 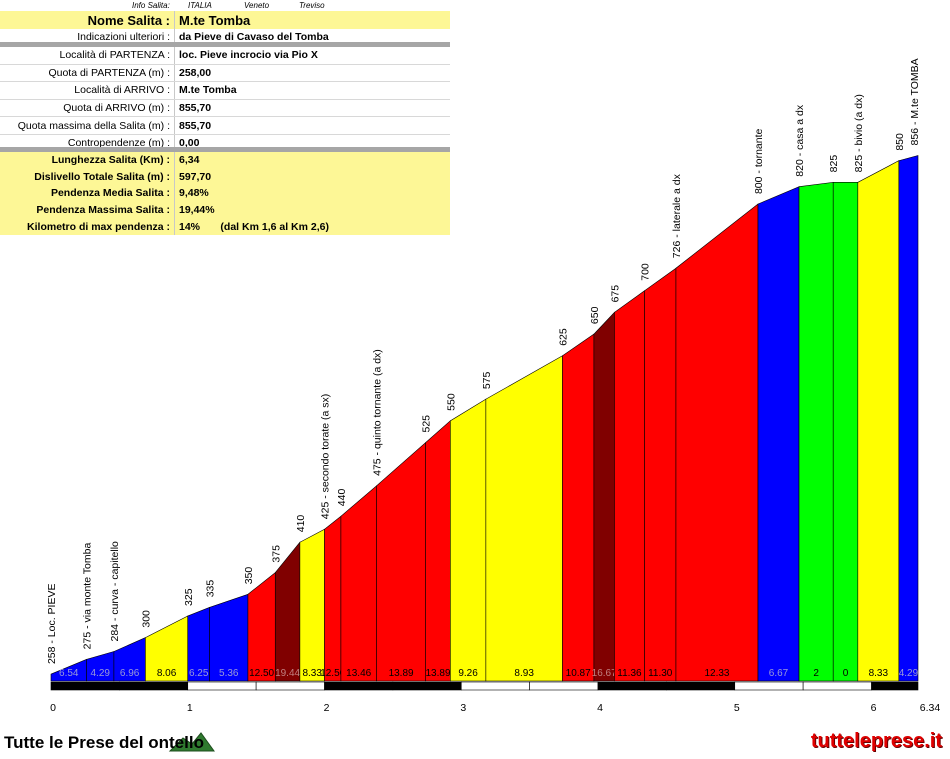 I want to click on altitude-label: 675, so click(x=615, y=294).